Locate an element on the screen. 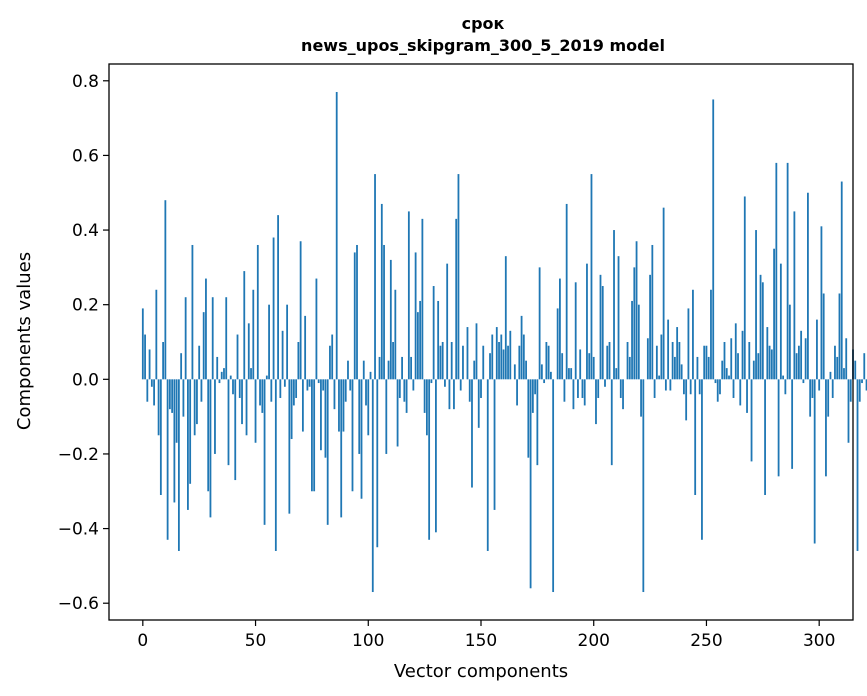 The height and width of the screenshot is (696, 867). y-tick-label: −0.2 is located at coordinates (78, 455).